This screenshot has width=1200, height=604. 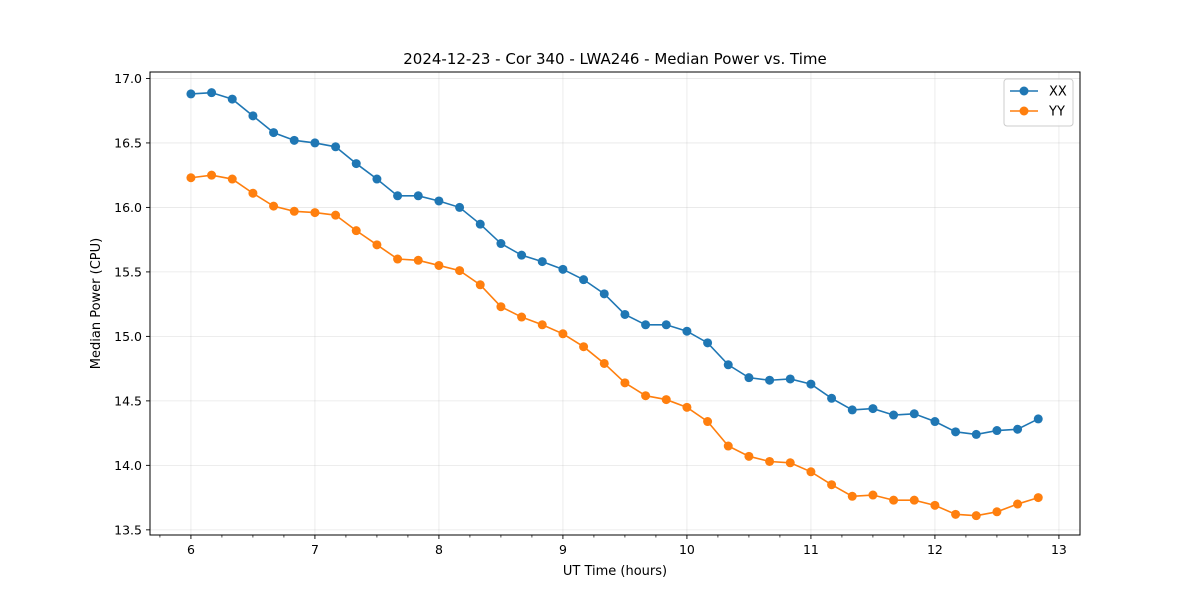 What do you see at coordinates (128, 465) in the screenshot?
I see `y-tick-label: 14.0` at bounding box center [128, 465].